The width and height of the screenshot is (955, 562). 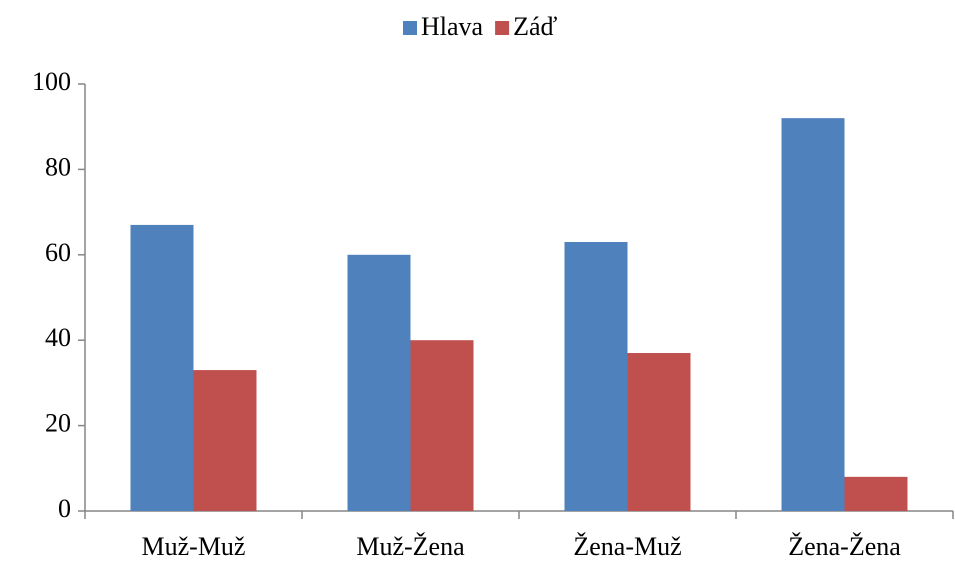 I want to click on y-tick-label: 80, so click(x=58, y=166).